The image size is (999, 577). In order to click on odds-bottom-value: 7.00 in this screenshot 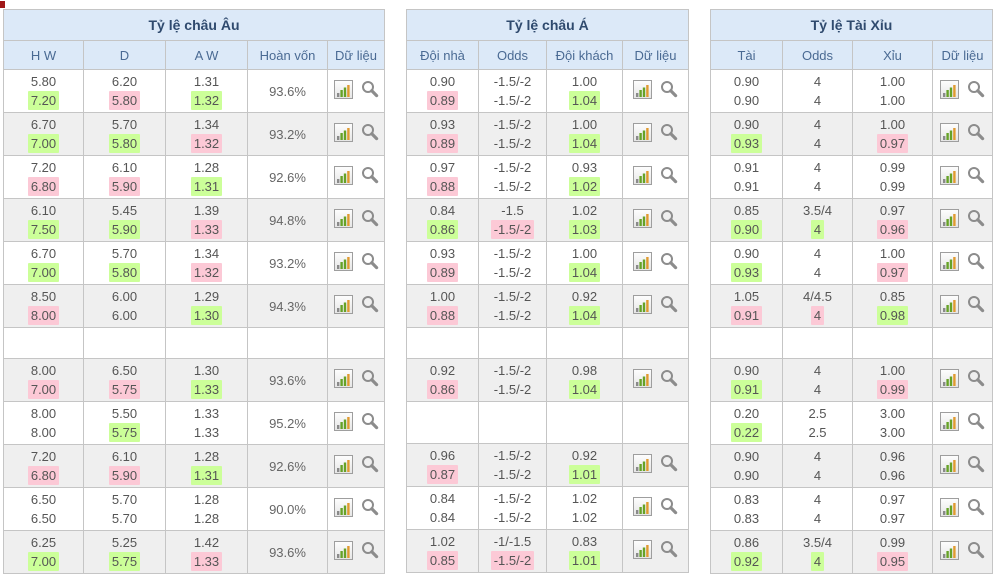, I will do `click(43, 272)`.